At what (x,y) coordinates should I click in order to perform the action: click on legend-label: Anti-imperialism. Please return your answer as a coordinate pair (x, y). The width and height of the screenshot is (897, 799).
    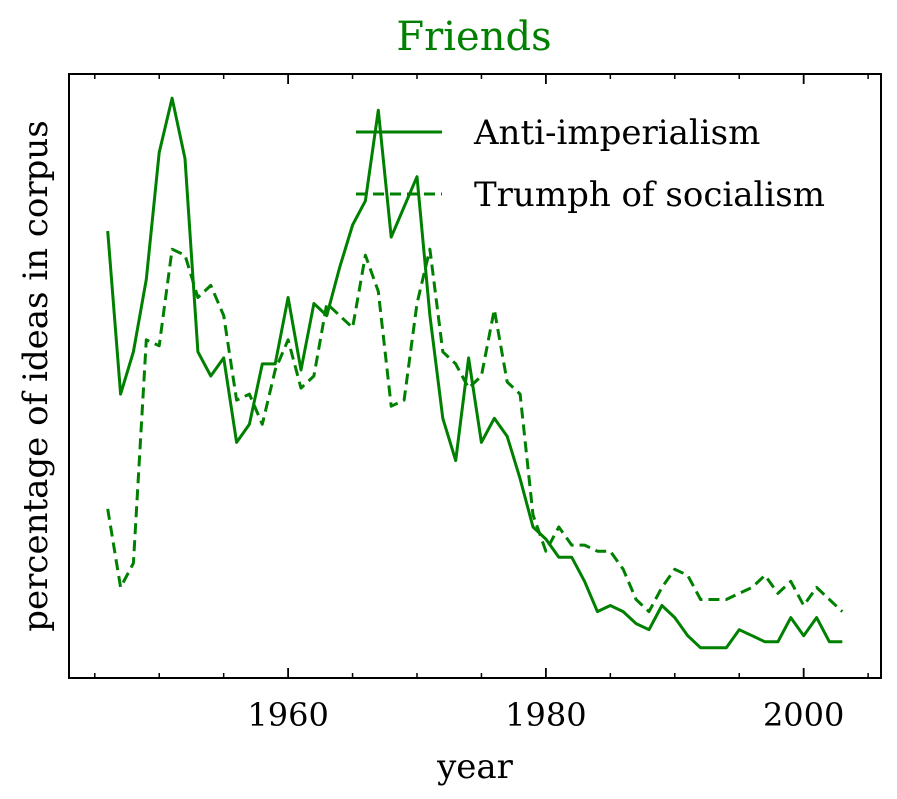
    Looking at the image, I should click on (616, 133).